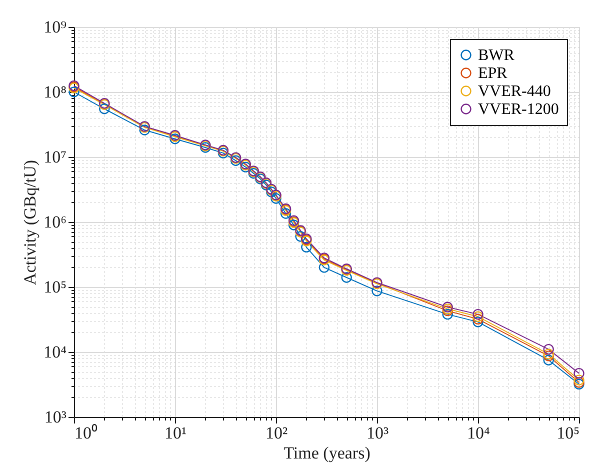 This screenshot has width=598, height=475. Describe the element at coordinates (377, 433) in the screenshot. I see `x-tick-label: 10³` at that location.